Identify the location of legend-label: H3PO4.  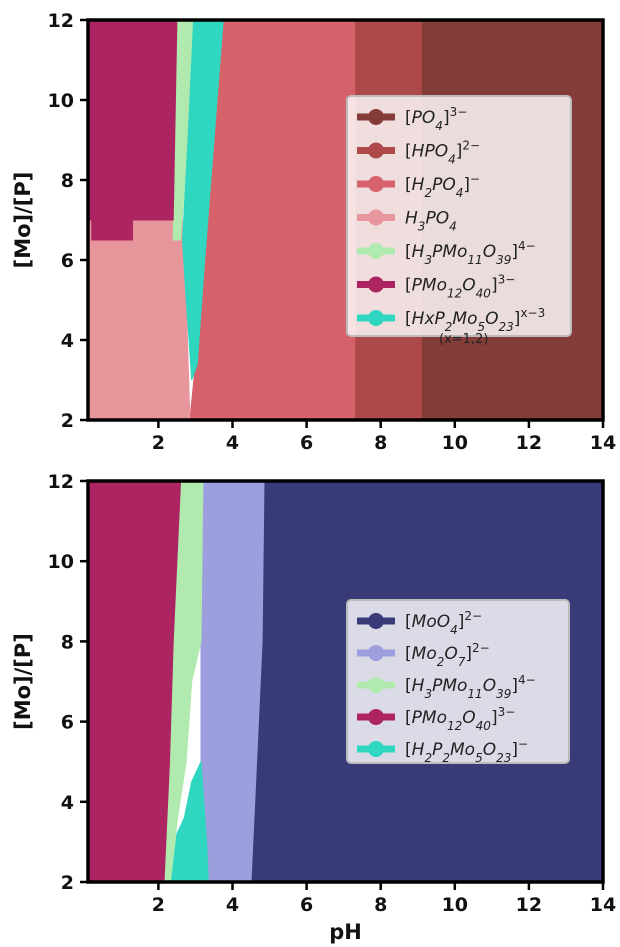
(431, 221).